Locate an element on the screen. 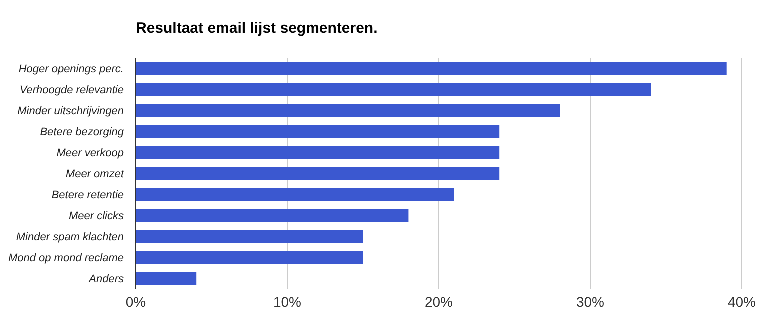 The height and width of the screenshot is (326, 773). chart-title: Resultaat email lijst segmenteren. is located at coordinates (257, 28).